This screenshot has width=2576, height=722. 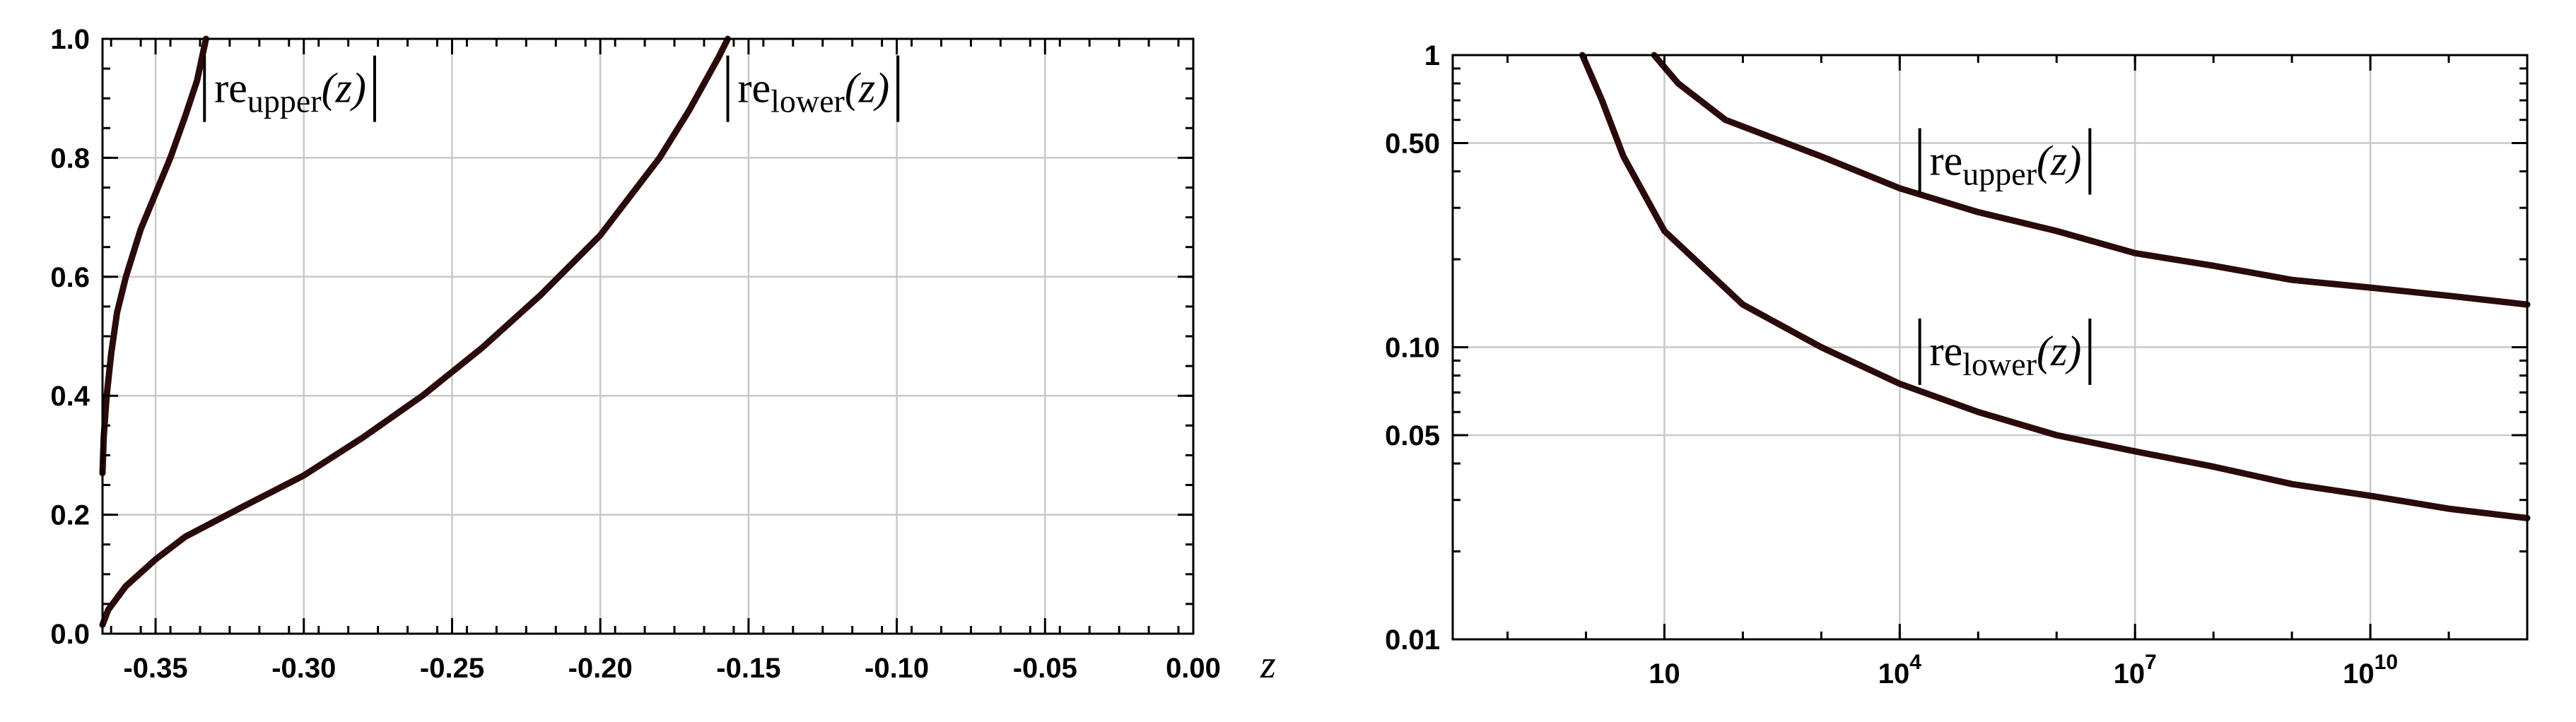 I want to click on y-tick-label: 0.01, so click(x=1412, y=640).